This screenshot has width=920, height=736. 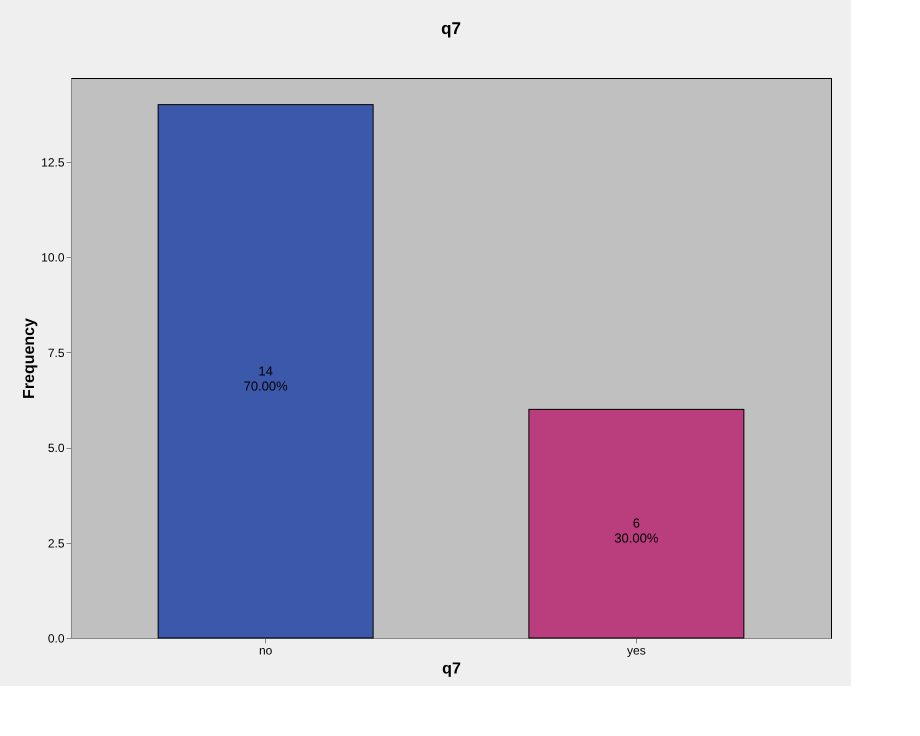 I want to click on x-tick-label: yes, so click(x=636, y=651).